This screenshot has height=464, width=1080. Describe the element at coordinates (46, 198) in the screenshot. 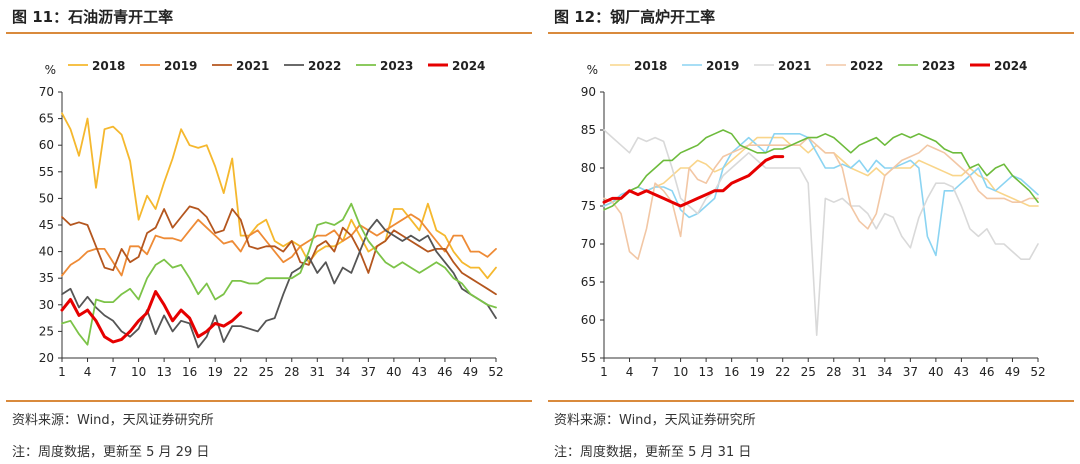

I see `y-tick-label: 50` at that location.